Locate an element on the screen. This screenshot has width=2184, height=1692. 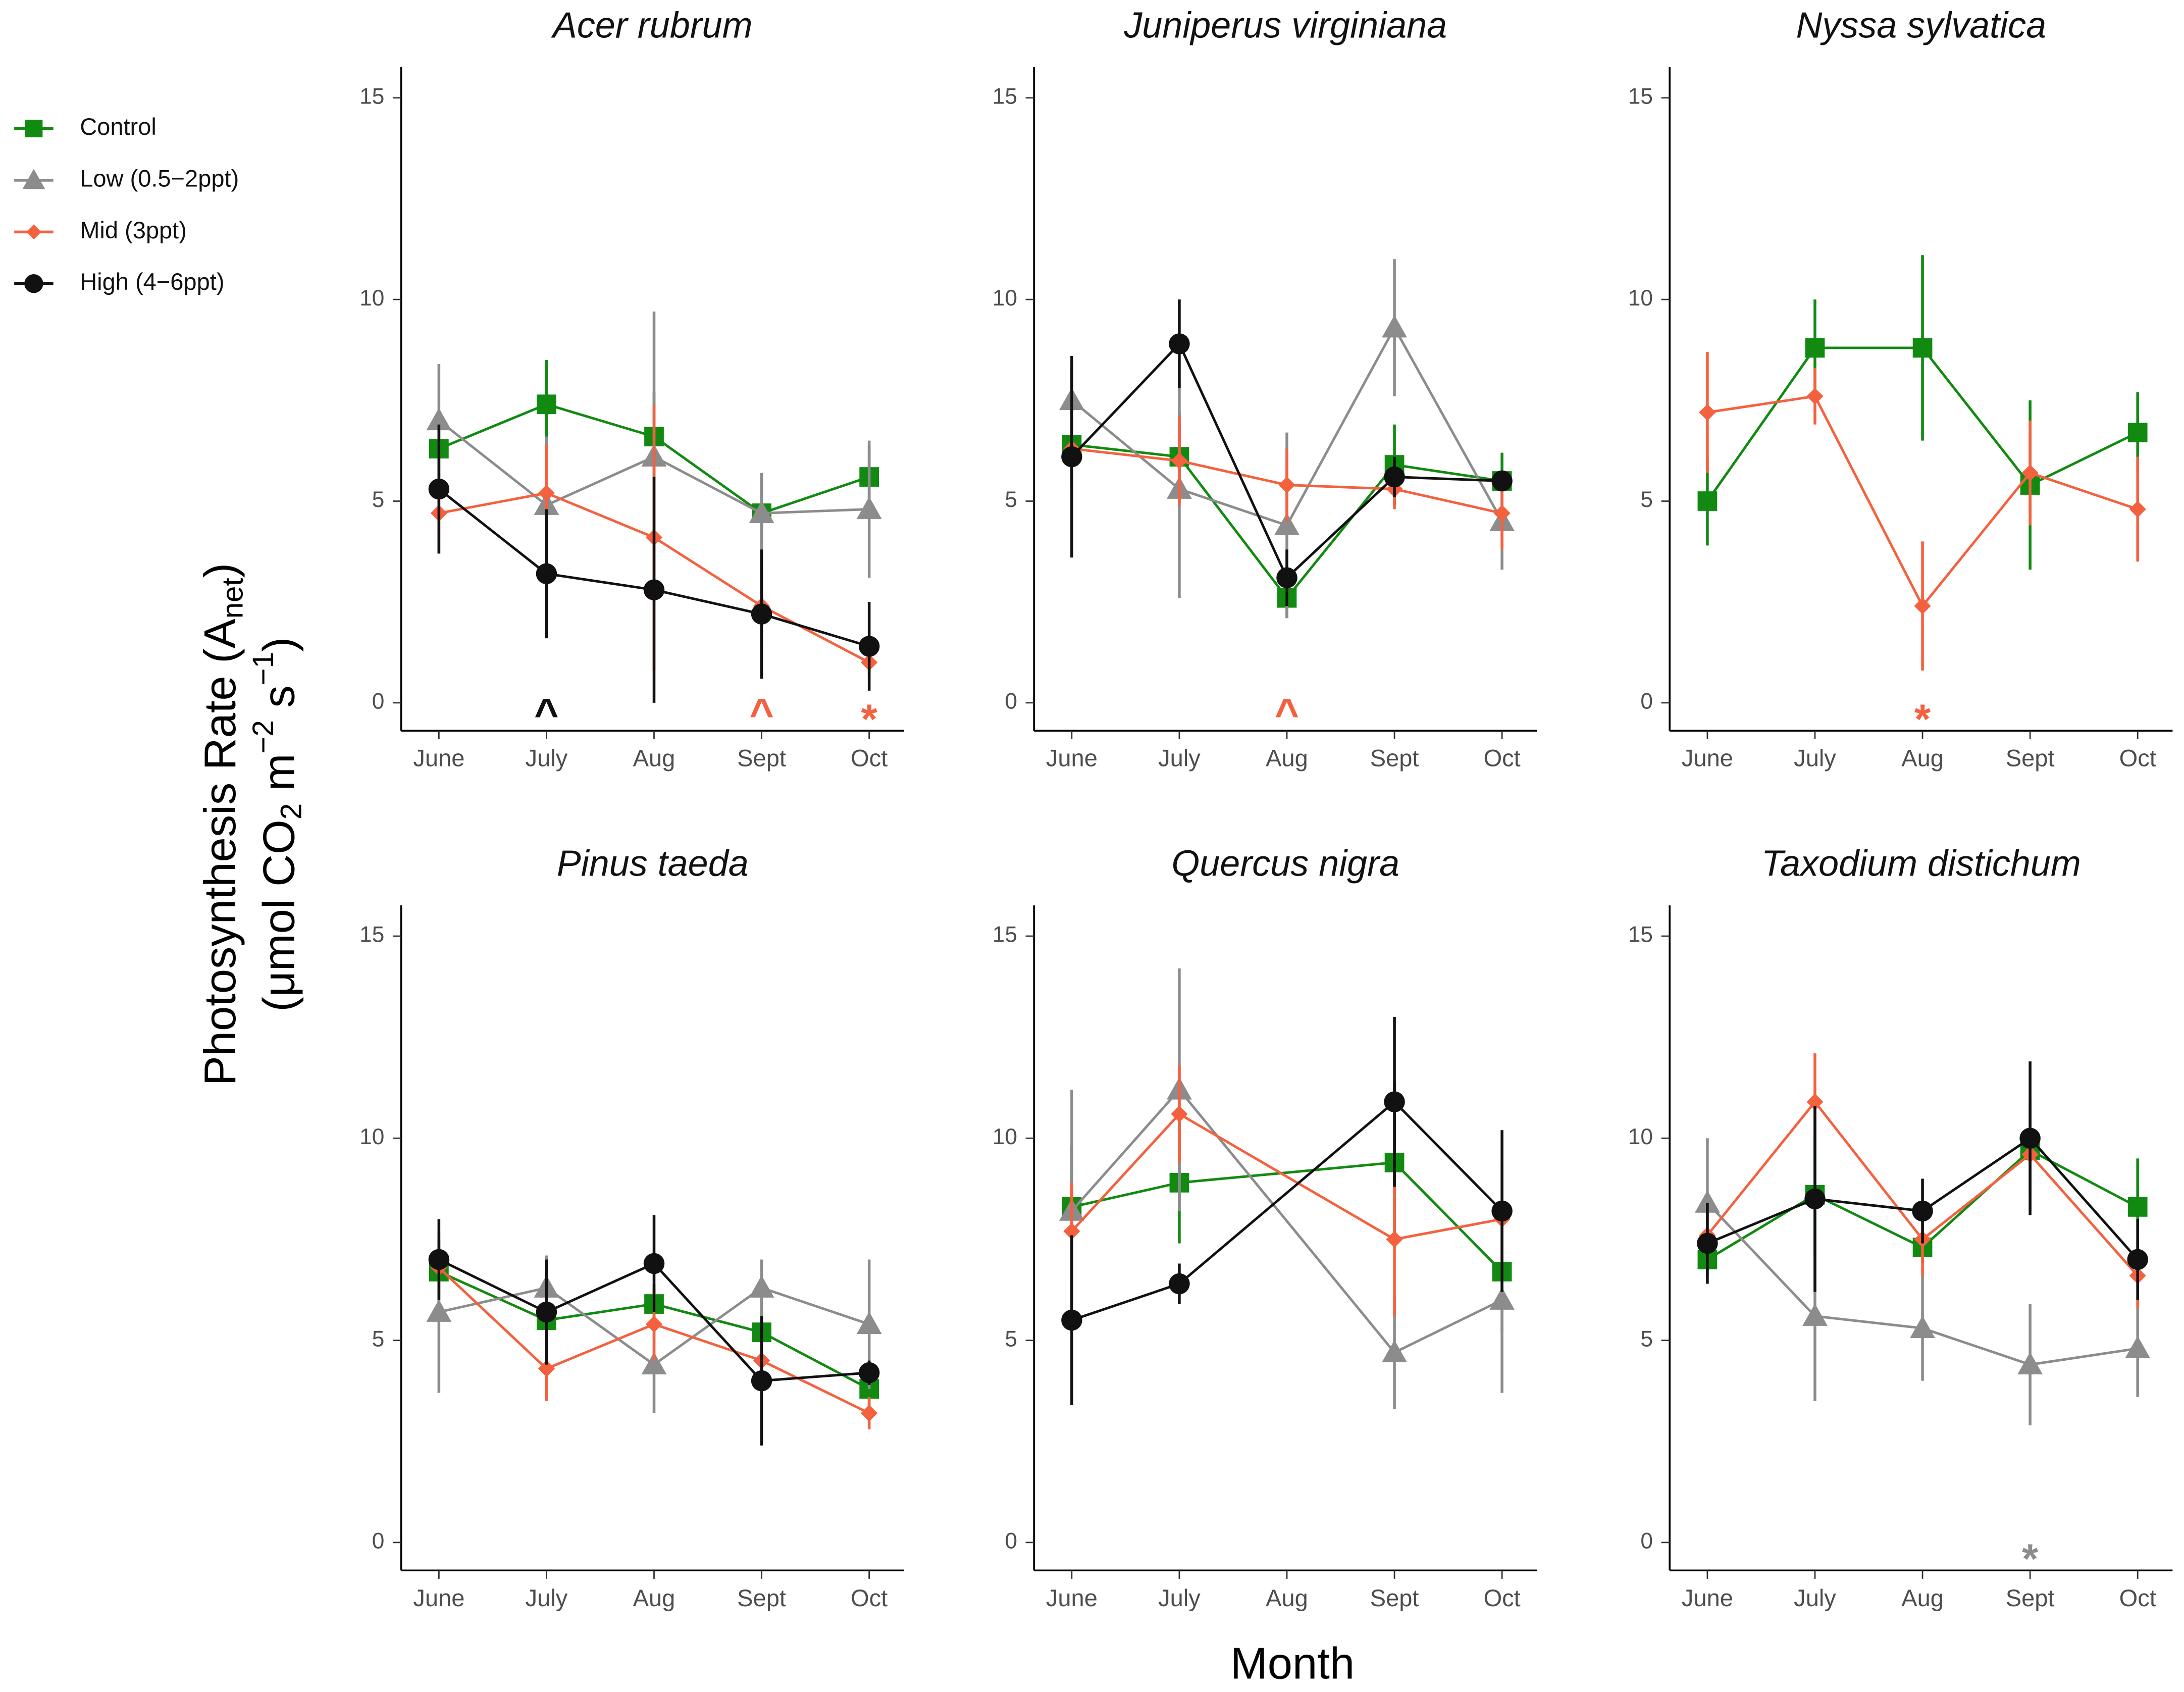
panel-title: Acer rubrum is located at coordinates (652, 25).